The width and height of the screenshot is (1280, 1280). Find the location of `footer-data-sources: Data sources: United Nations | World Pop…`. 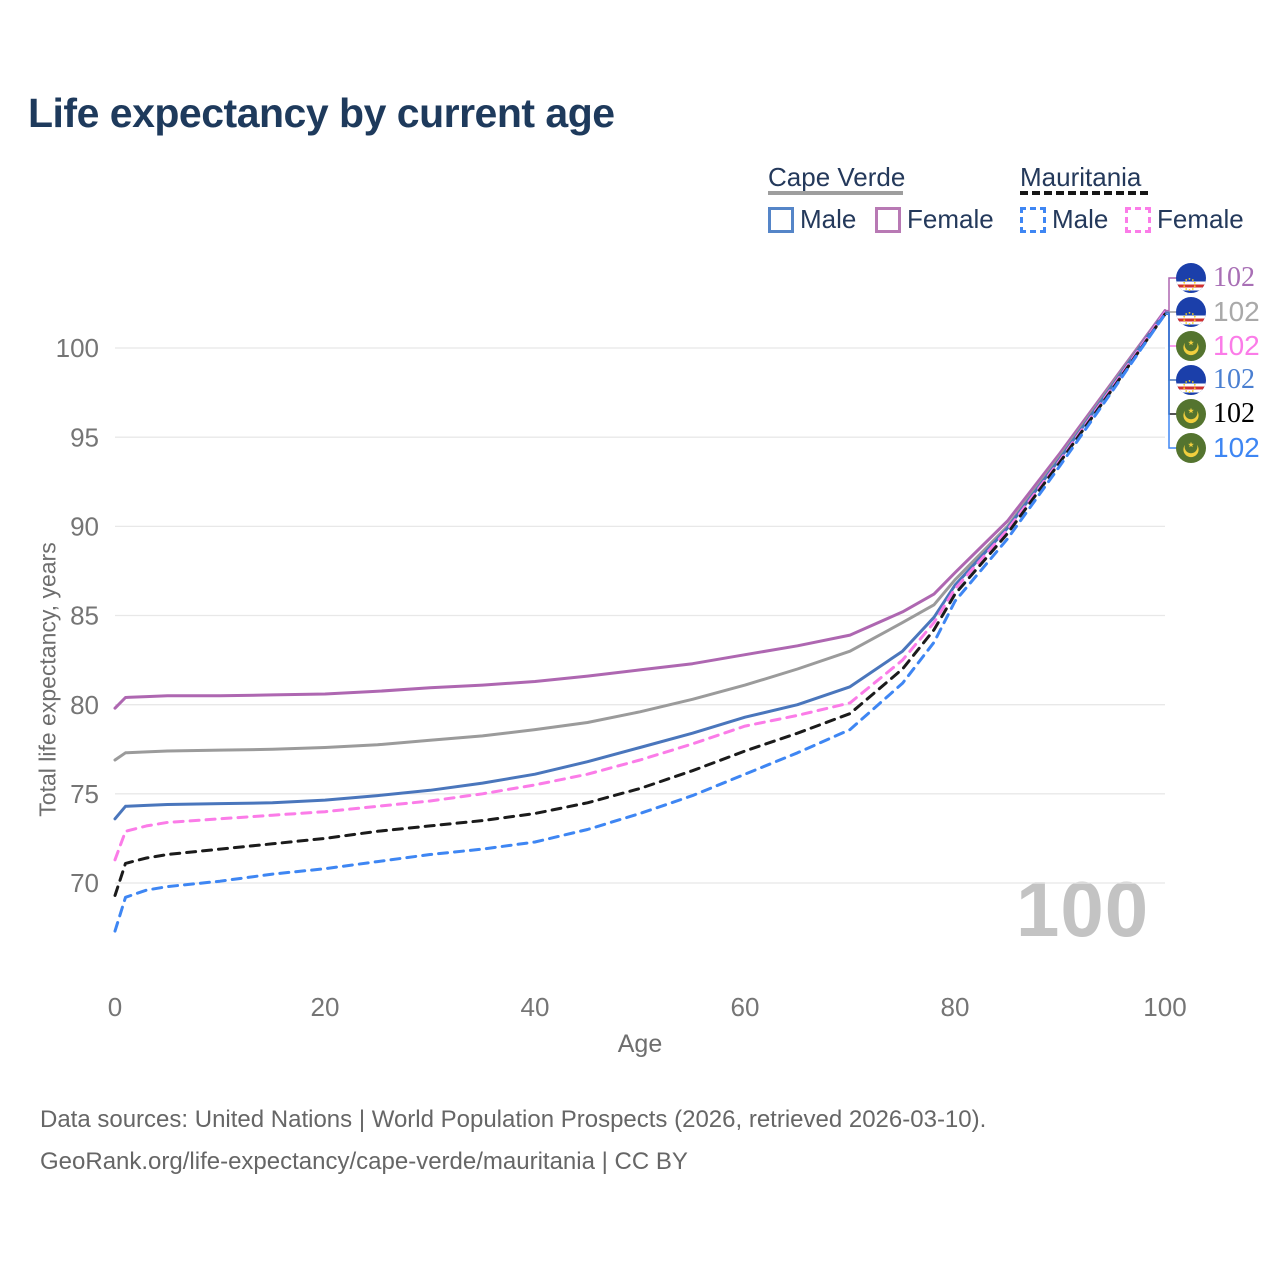

footer-data-sources: Data sources: United Nations | World Pop… is located at coordinates (513, 1119).